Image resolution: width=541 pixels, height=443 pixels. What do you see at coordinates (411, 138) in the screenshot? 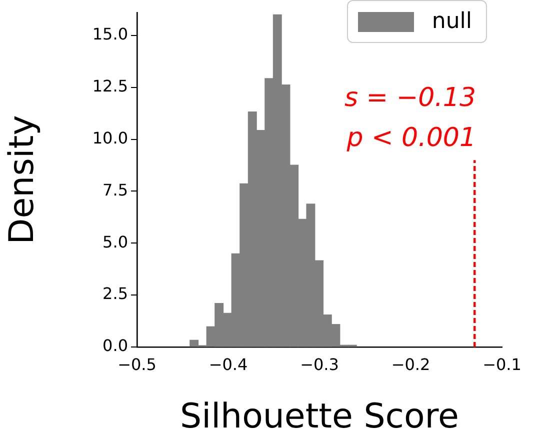
I see `annotation: p < 0.001` at bounding box center [411, 138].